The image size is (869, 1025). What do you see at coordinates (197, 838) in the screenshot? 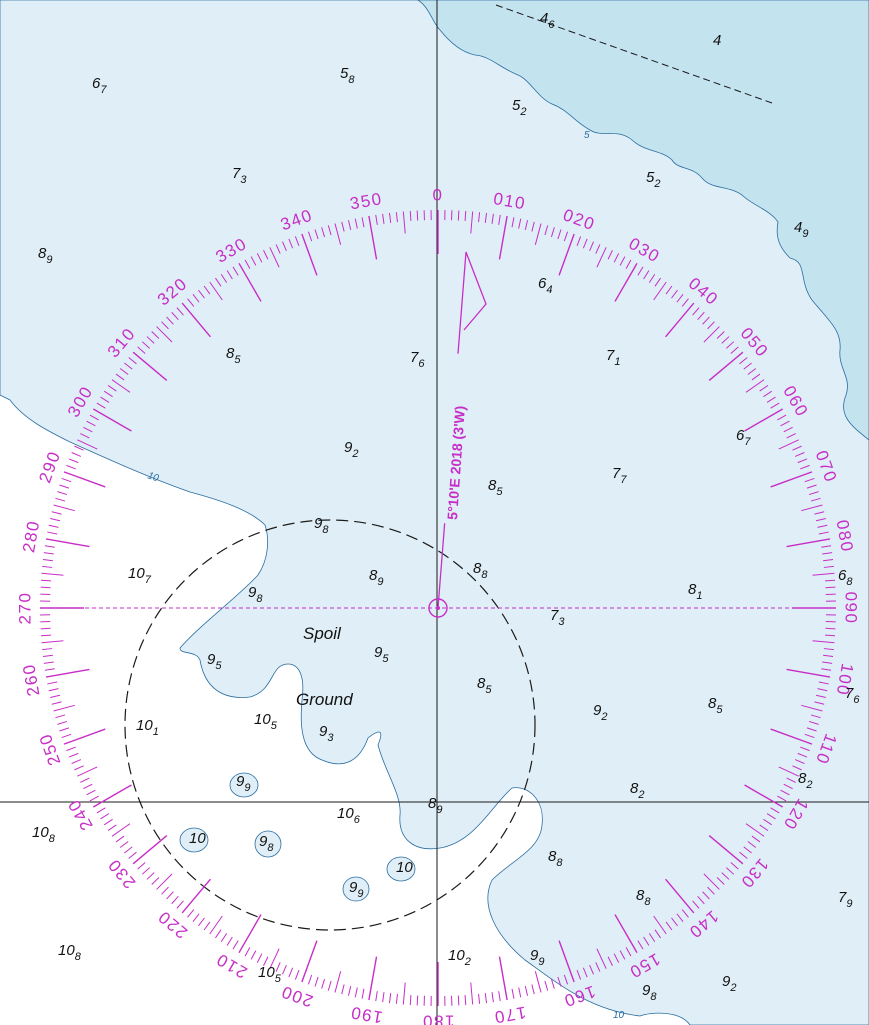
I see `depth-sounding: 10` at bounding box center [197, 838].